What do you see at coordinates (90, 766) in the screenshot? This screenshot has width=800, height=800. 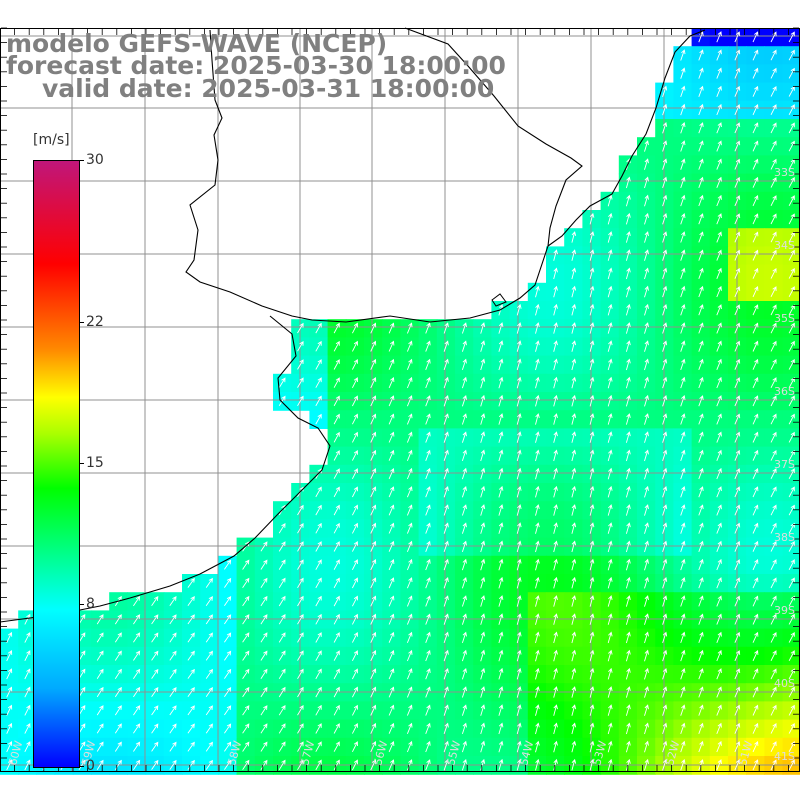 I see `colorbar-tick-label: 0` at bounding box center [90, 766].